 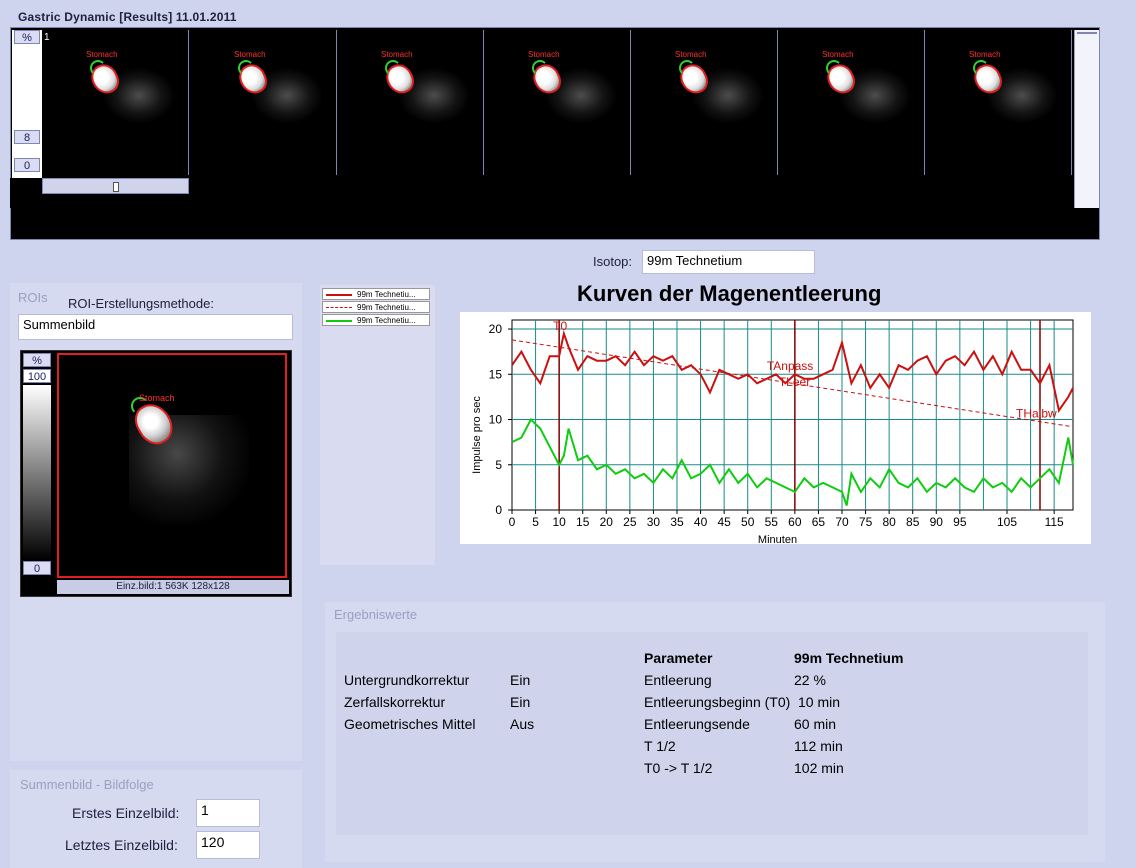 What do you see at coordinates (407, 680) in the screenshot?
I see `setting-label: Untergrundkorrektur` at bounding box center [407, 680].